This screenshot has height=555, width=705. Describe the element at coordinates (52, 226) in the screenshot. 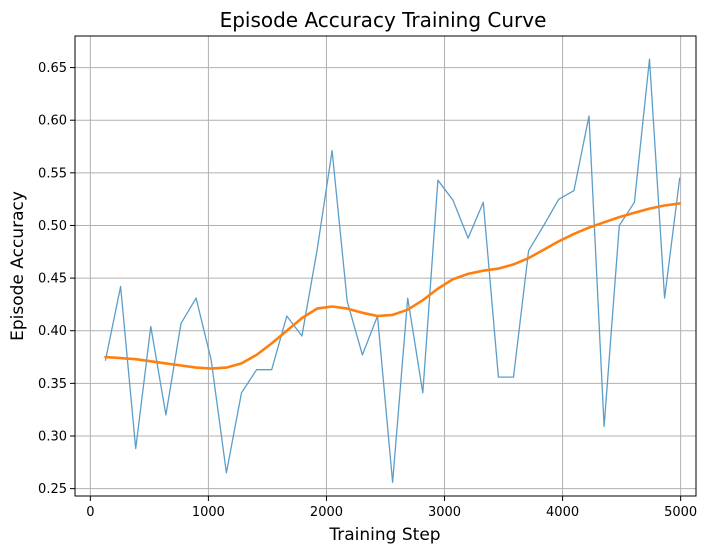

I see `y-tick-label: 0.50` at that location.